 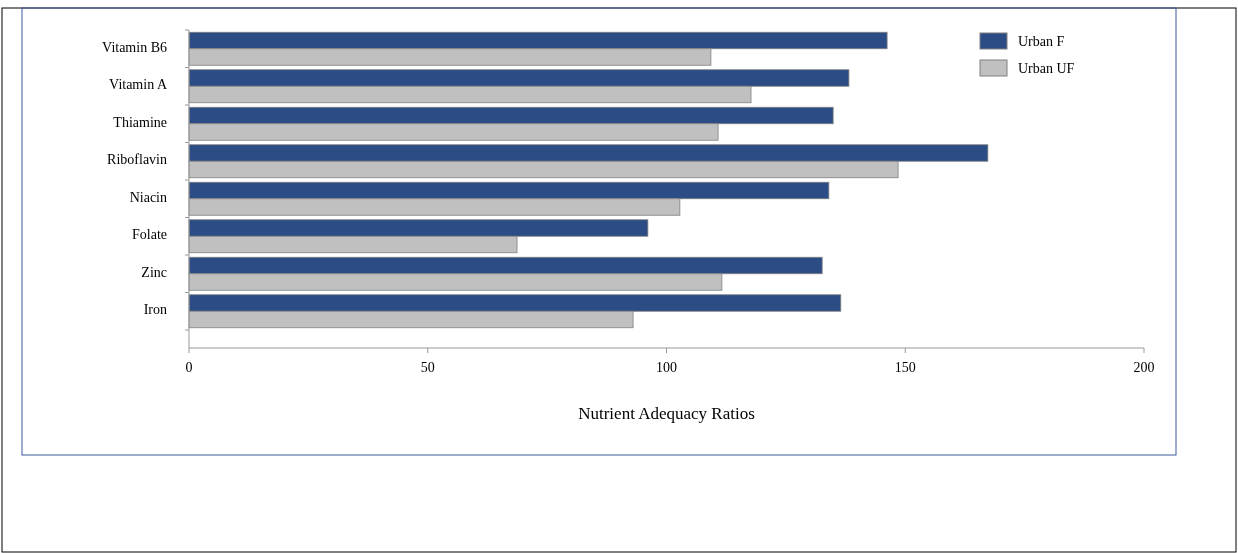 What do you see at coordinates (140, 122) in the screenshot?
I see `y-tick-label: Thiamine` at bounding box center [140, 122].